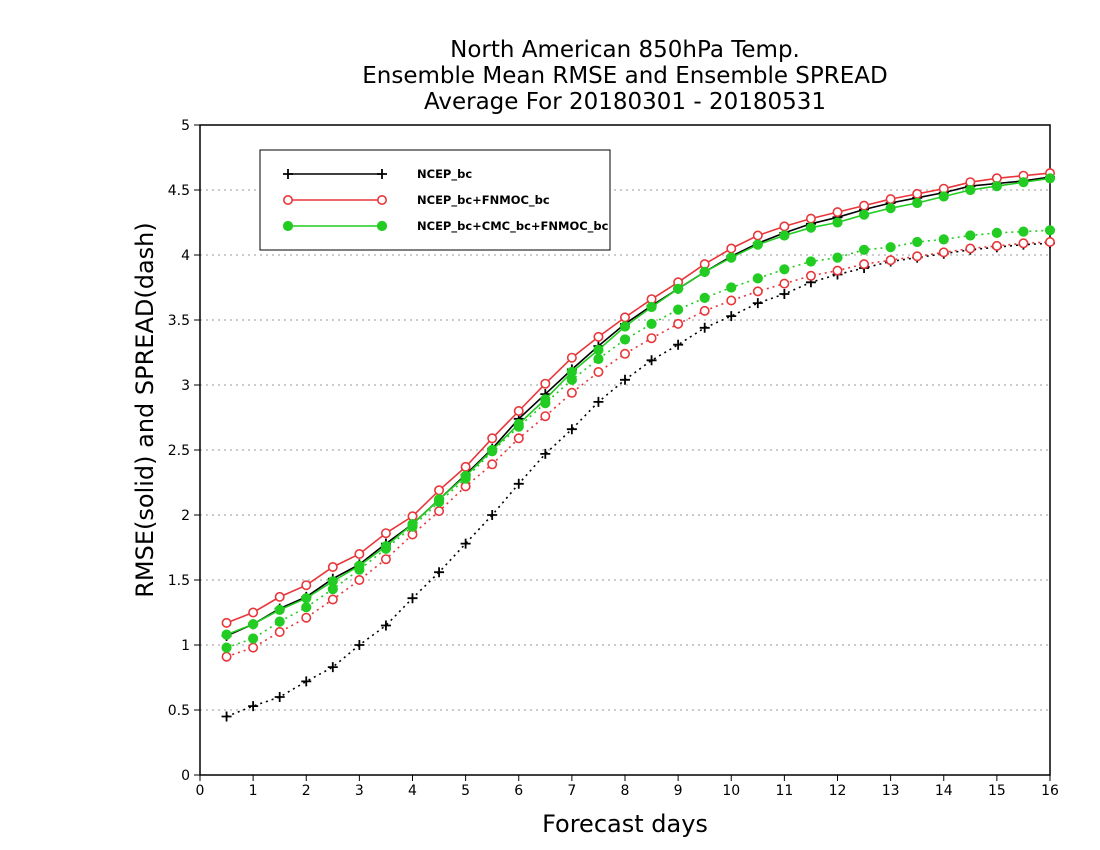 This screenshot has height=850, width=1100. I want to click on x-tick-label: 10, so click(731, 791).